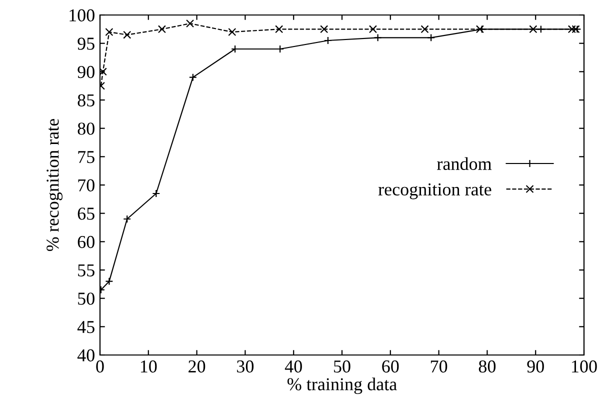  Describe the element at coordinates (86, 270) in the screenshot. I see `y-tick-label: 55` at that location.